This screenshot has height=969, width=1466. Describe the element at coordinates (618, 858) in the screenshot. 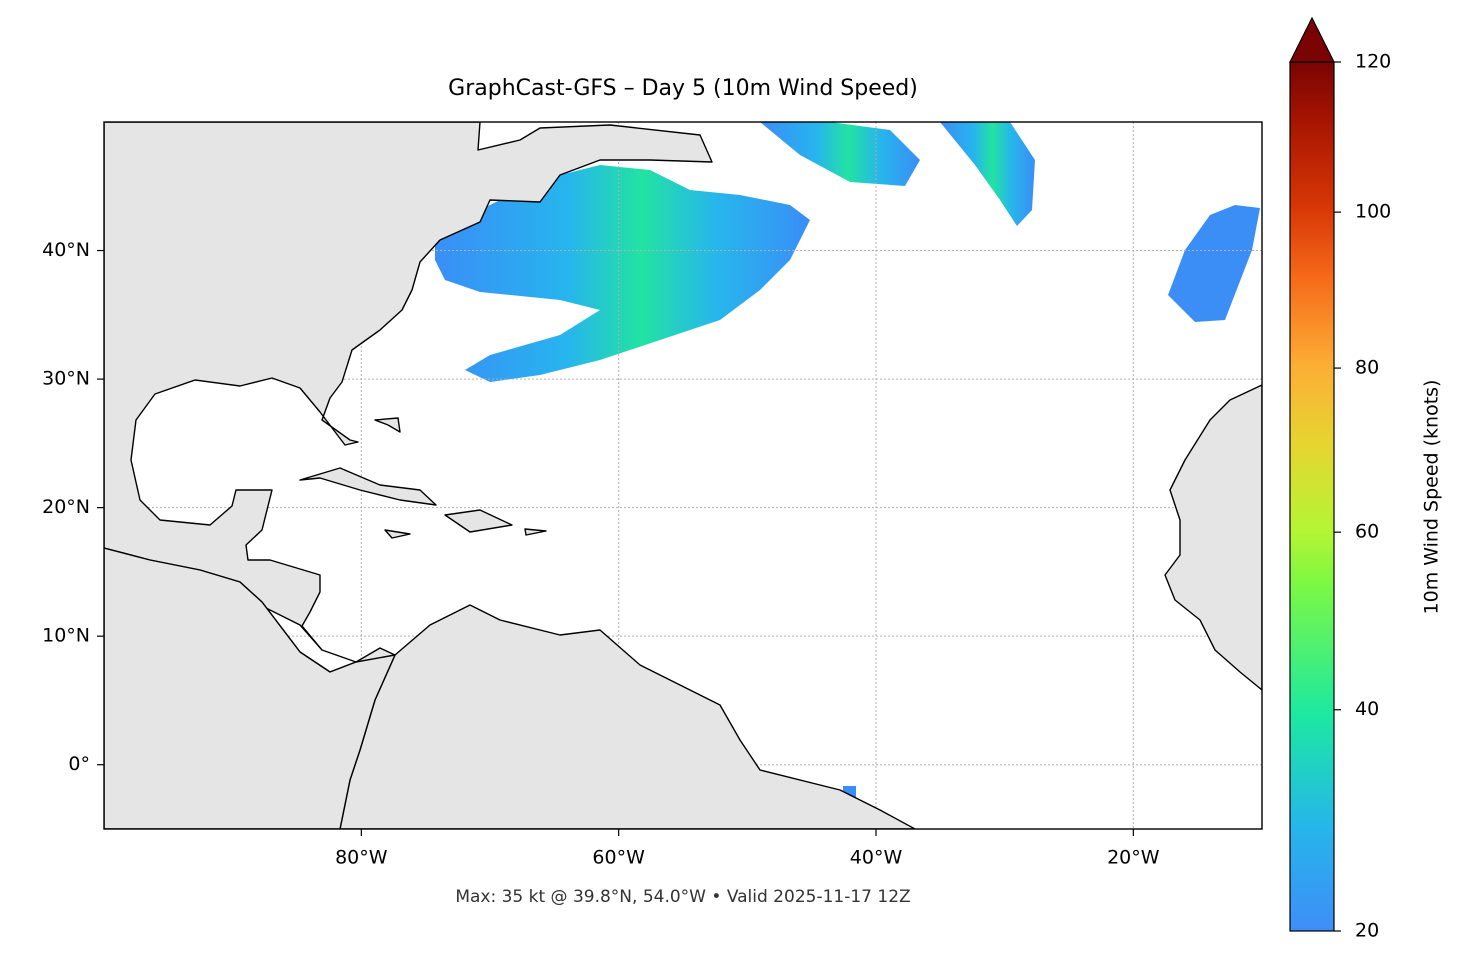

I see `x-tick-label: 60°W` at that location.